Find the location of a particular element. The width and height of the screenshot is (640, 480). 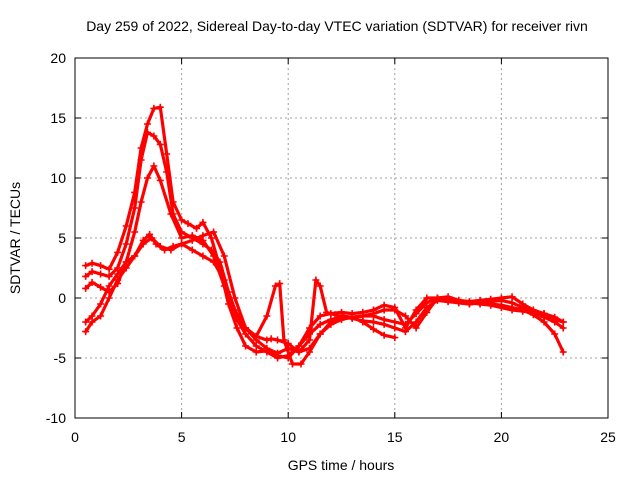

y-tick-label: 15 is located at coordinates (58, 118).